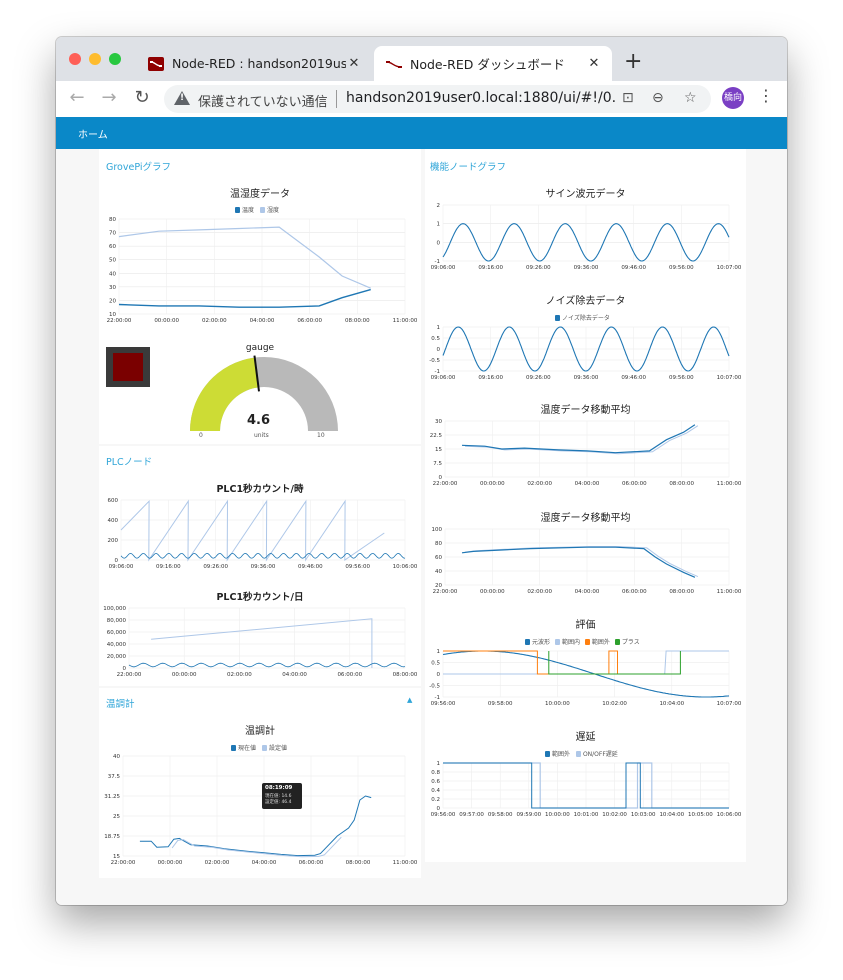  What do you see at coordinates (733, 98) in the screenshot?
I see `avatar: 橋向` at bounding box center [733, 98].